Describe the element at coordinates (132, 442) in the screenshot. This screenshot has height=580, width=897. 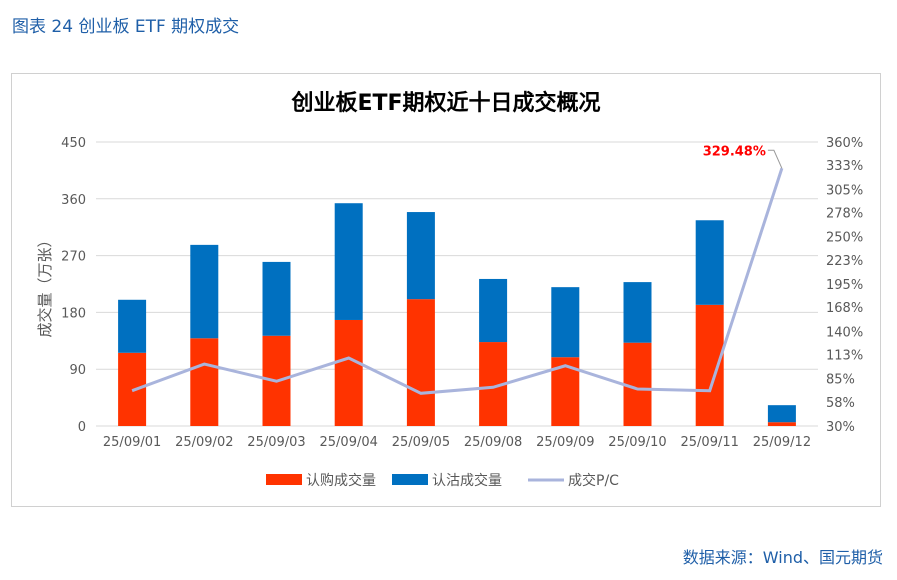
I see `x-tick-label: 25/09/01` at that location.